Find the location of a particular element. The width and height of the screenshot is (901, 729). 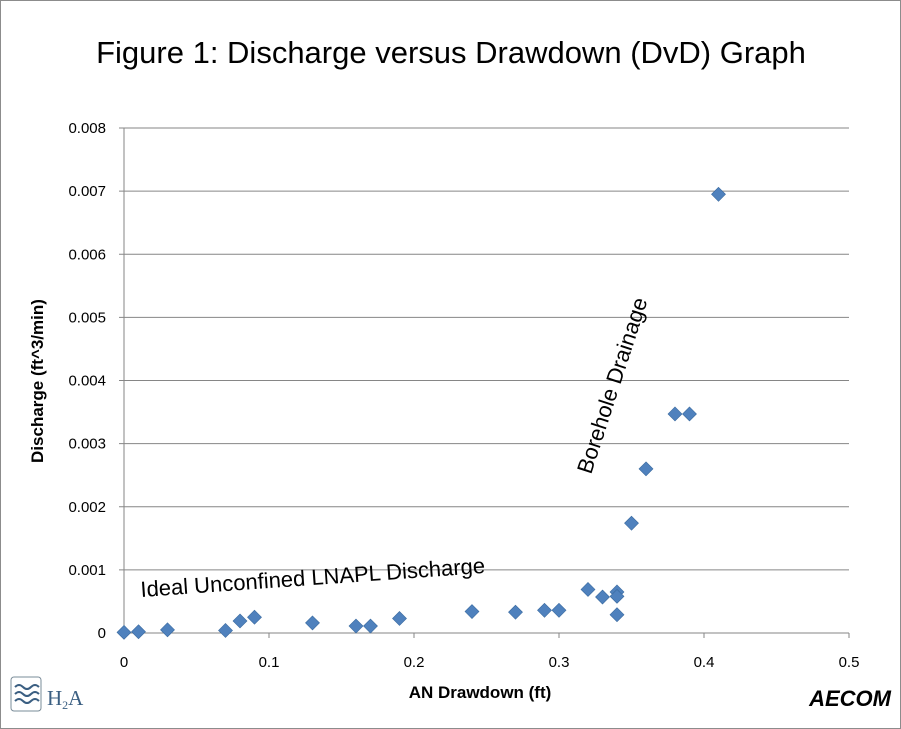

x-tick-label: 0.1 is located at coordinates (269, 662).